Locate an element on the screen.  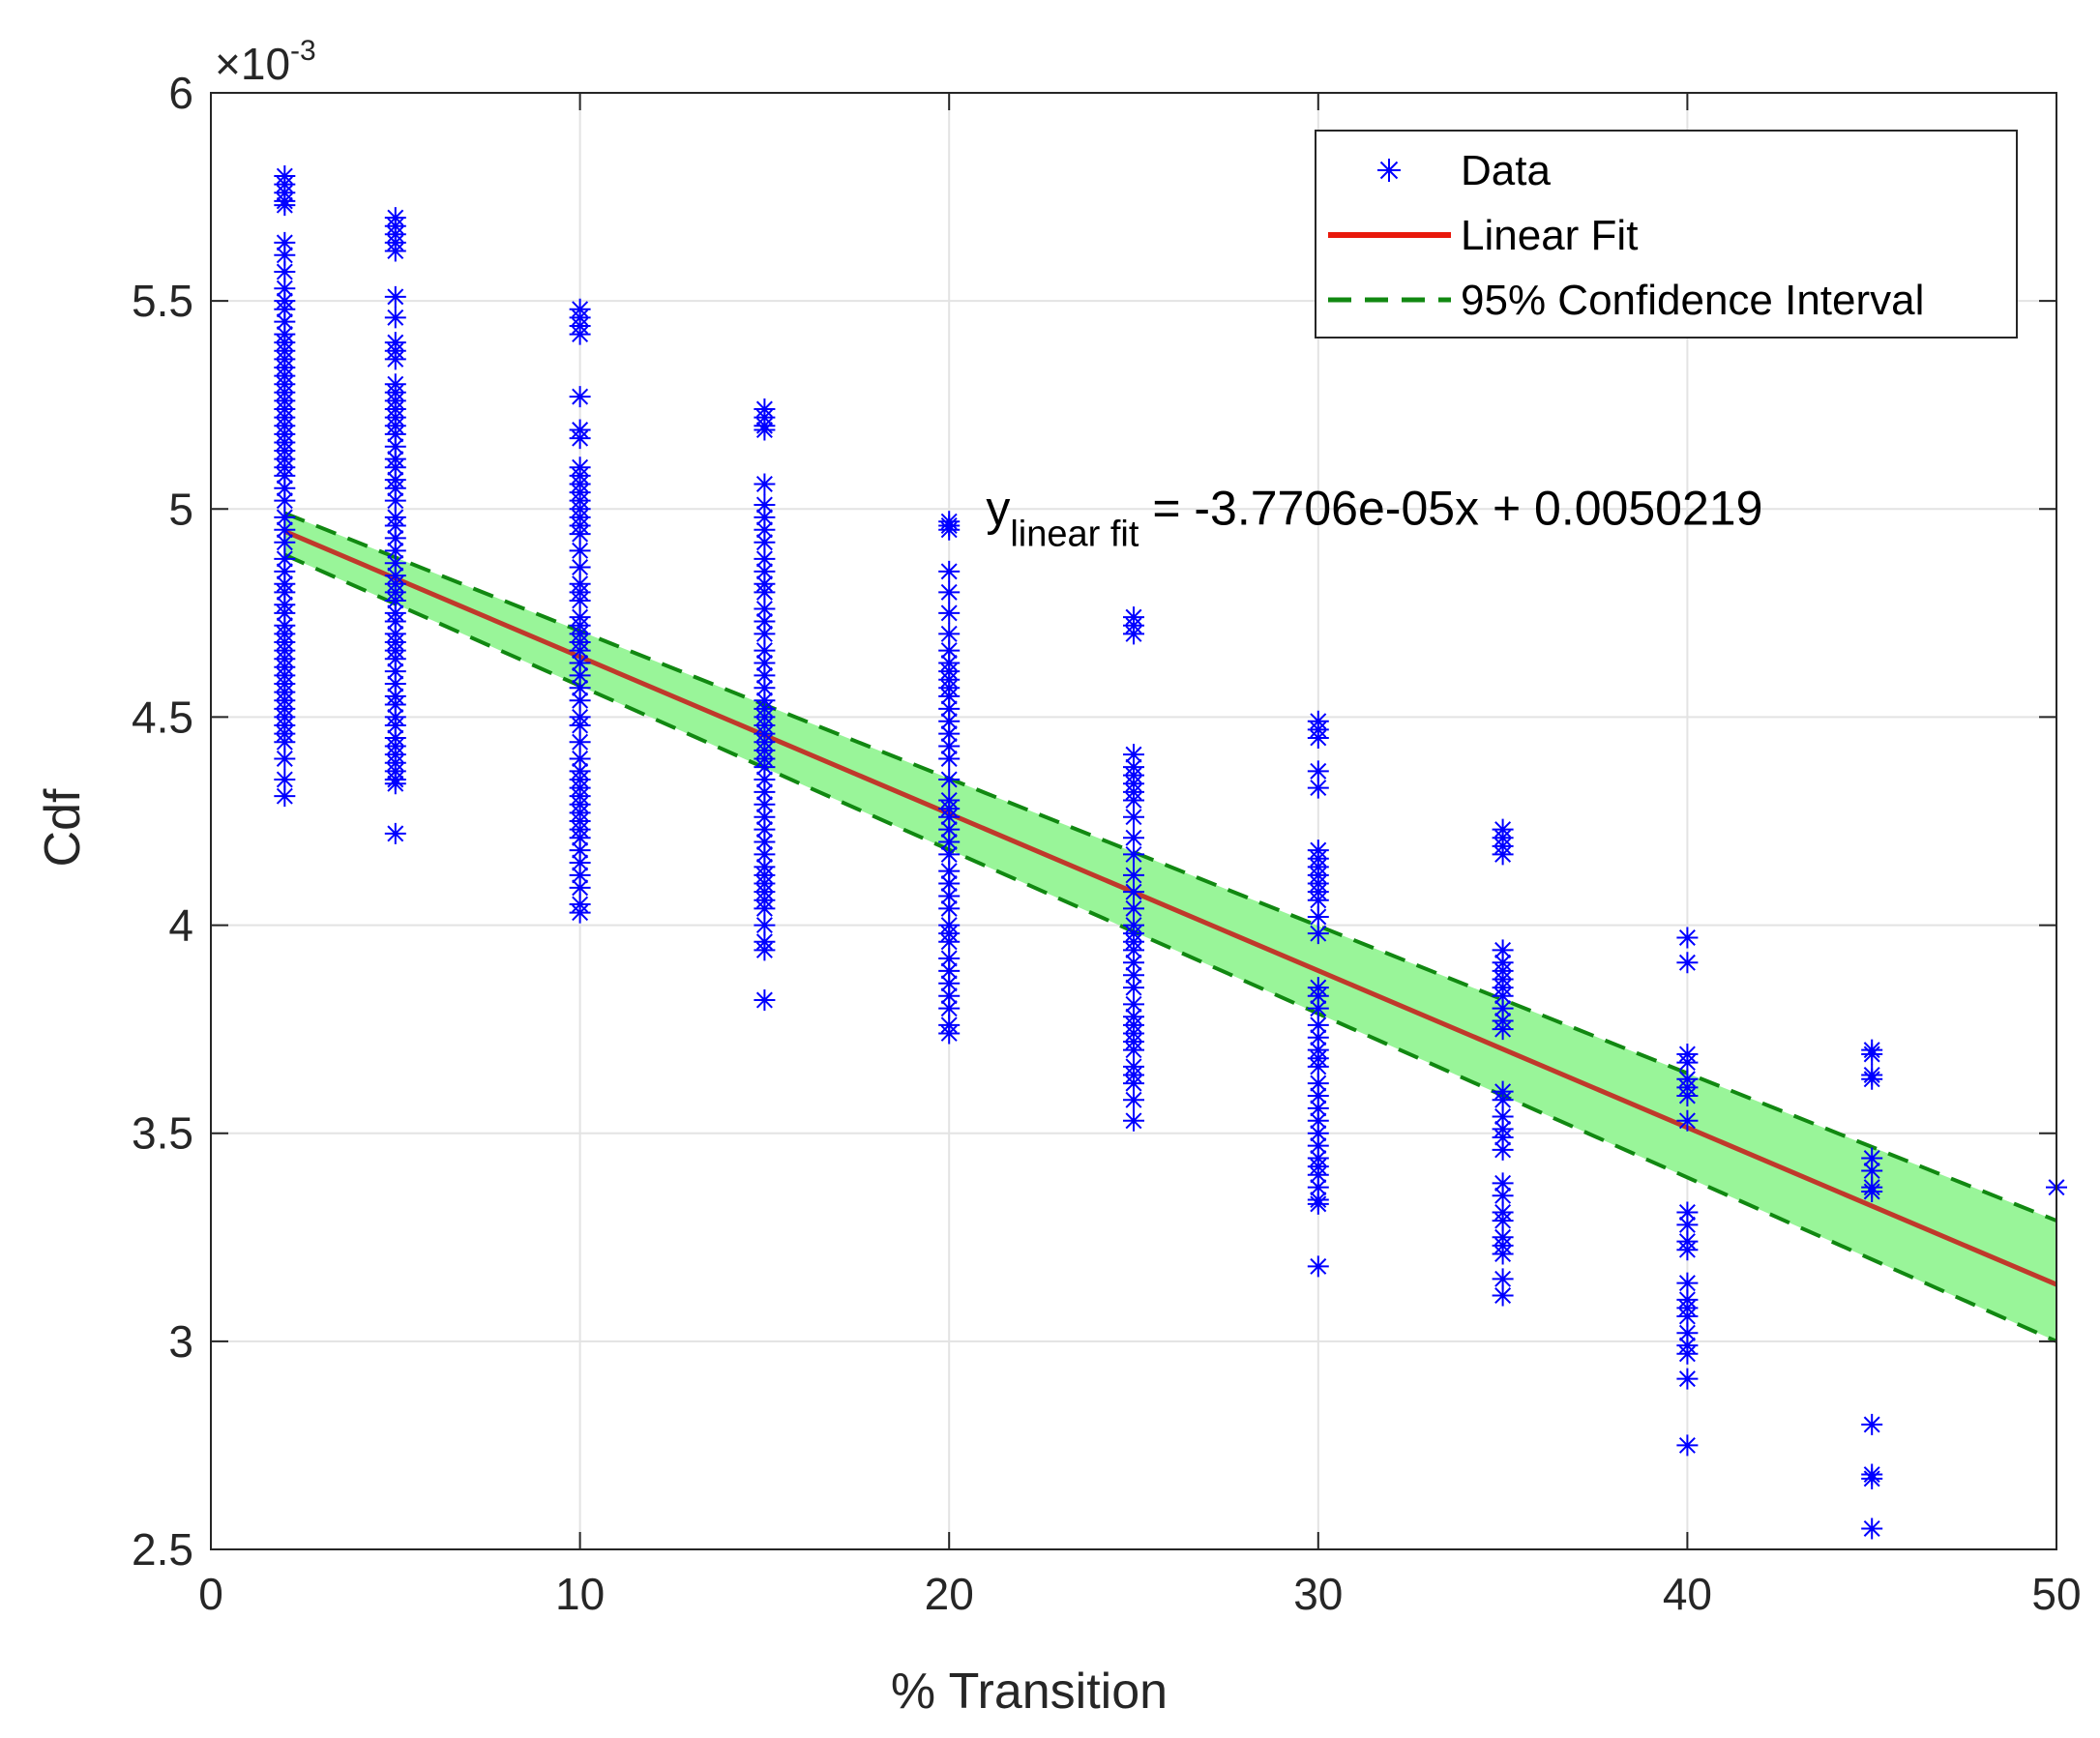
y-tick-label: 4.5 is located at coordinates (162, 717).